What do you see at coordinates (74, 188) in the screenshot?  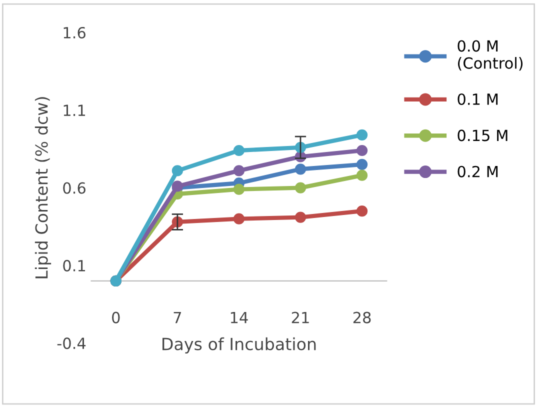 I see `y-tick-label: 0.6` at bounding box center [74, 188].